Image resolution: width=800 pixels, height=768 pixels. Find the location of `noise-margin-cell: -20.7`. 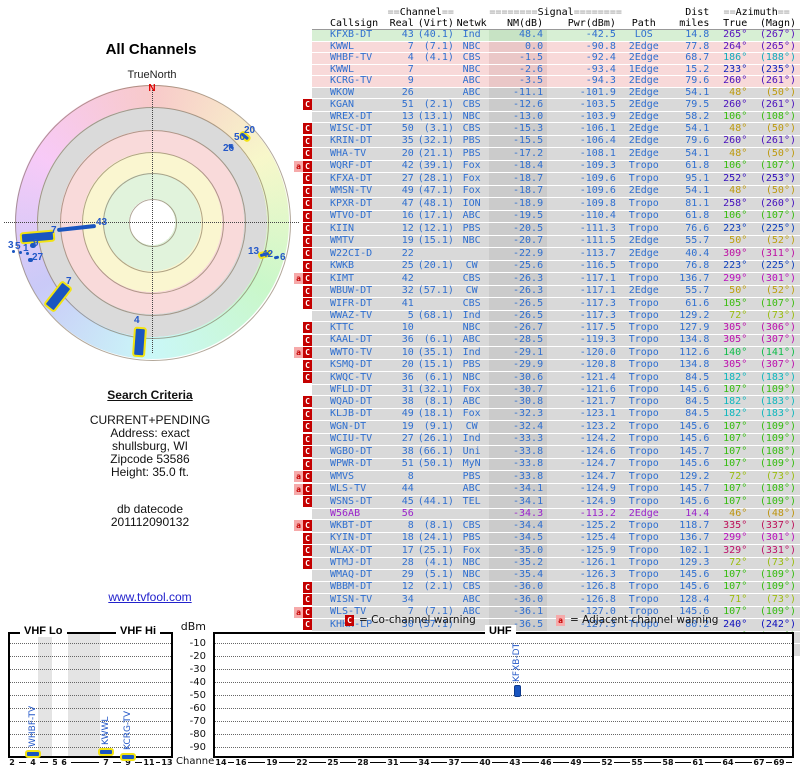

noise-margin-cell: -20.7 is located at coordinates (518, 241).